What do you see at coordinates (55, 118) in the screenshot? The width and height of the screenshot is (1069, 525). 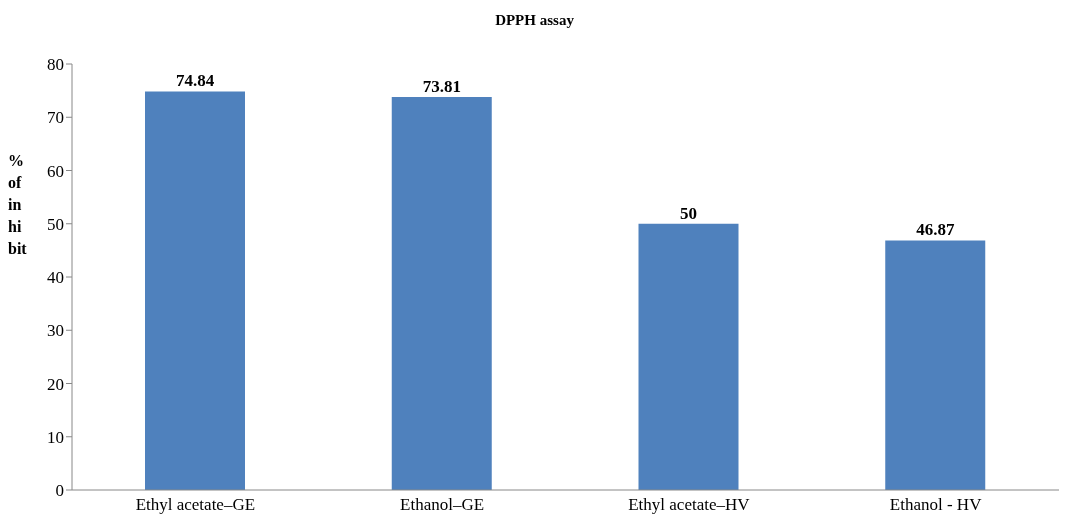 I see `y-tick-label: 70` at bounding box center [55, 118].